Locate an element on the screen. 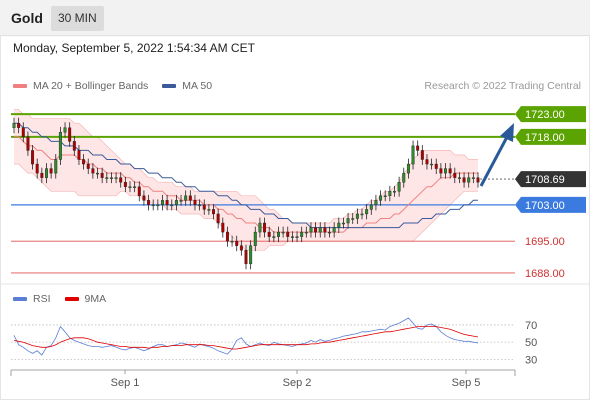 The image size is (590, 400). timeframe-button: 30 MIN is located at coordinates (77, 18).